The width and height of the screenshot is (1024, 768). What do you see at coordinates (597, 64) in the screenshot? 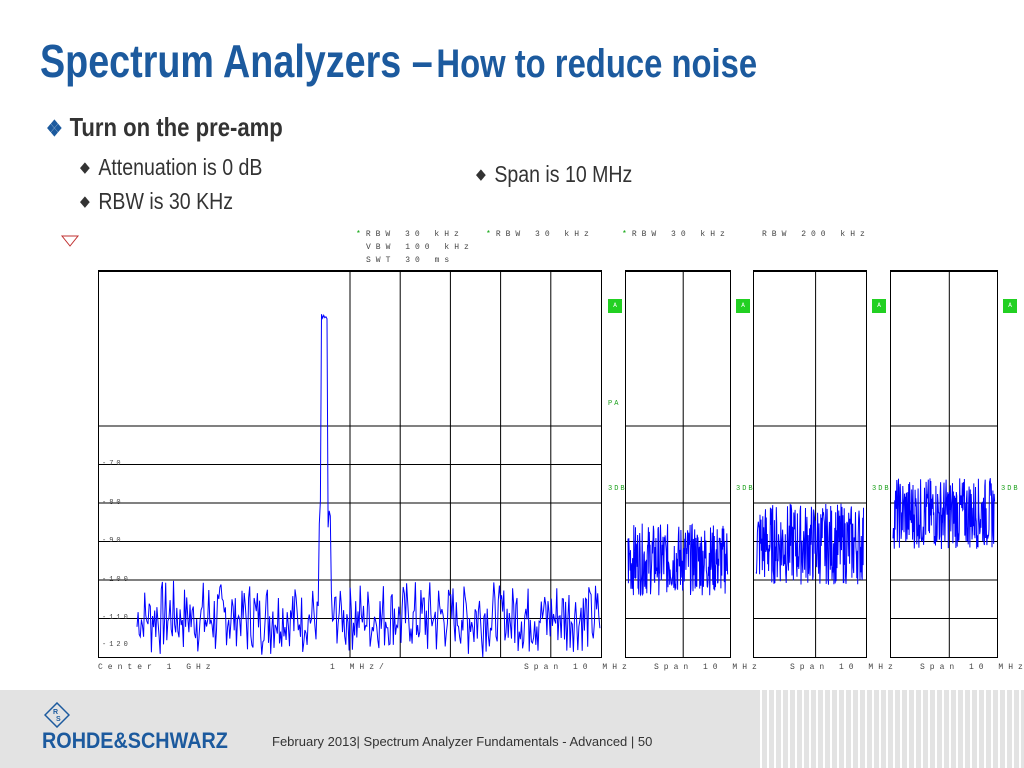
I see `title-sub: How to reduce noise` at bounding box center [597, 64].